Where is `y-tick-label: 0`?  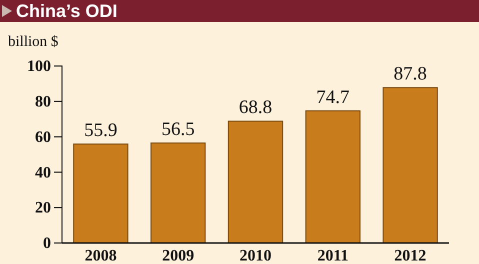
y-tick-label: 0 is located at coordinates (47, 243).